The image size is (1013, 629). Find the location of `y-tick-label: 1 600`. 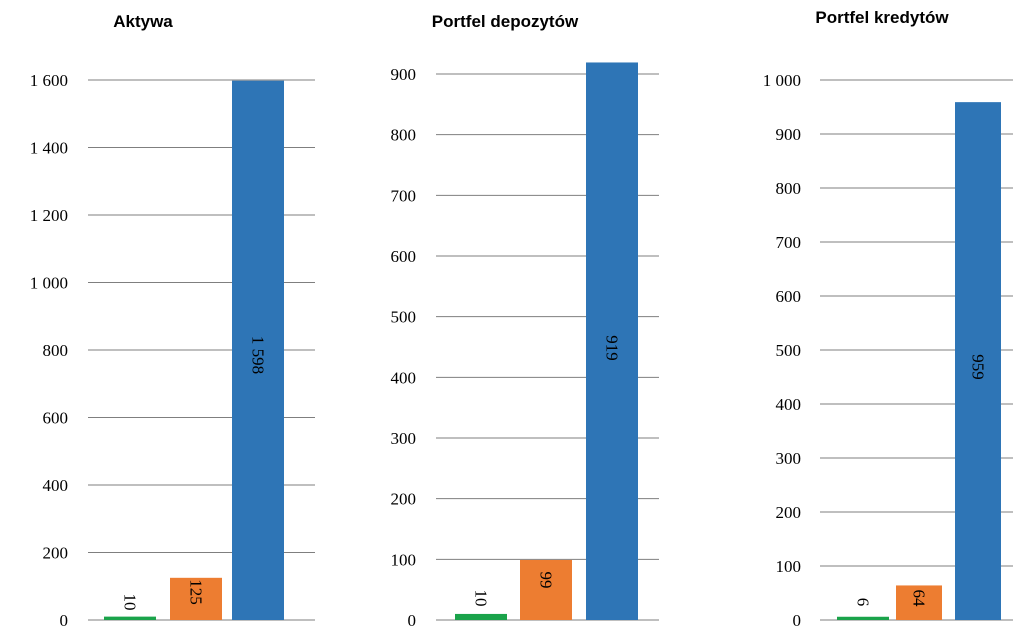

y-tick-label: 1 600 is located at coordinates (49, 80).